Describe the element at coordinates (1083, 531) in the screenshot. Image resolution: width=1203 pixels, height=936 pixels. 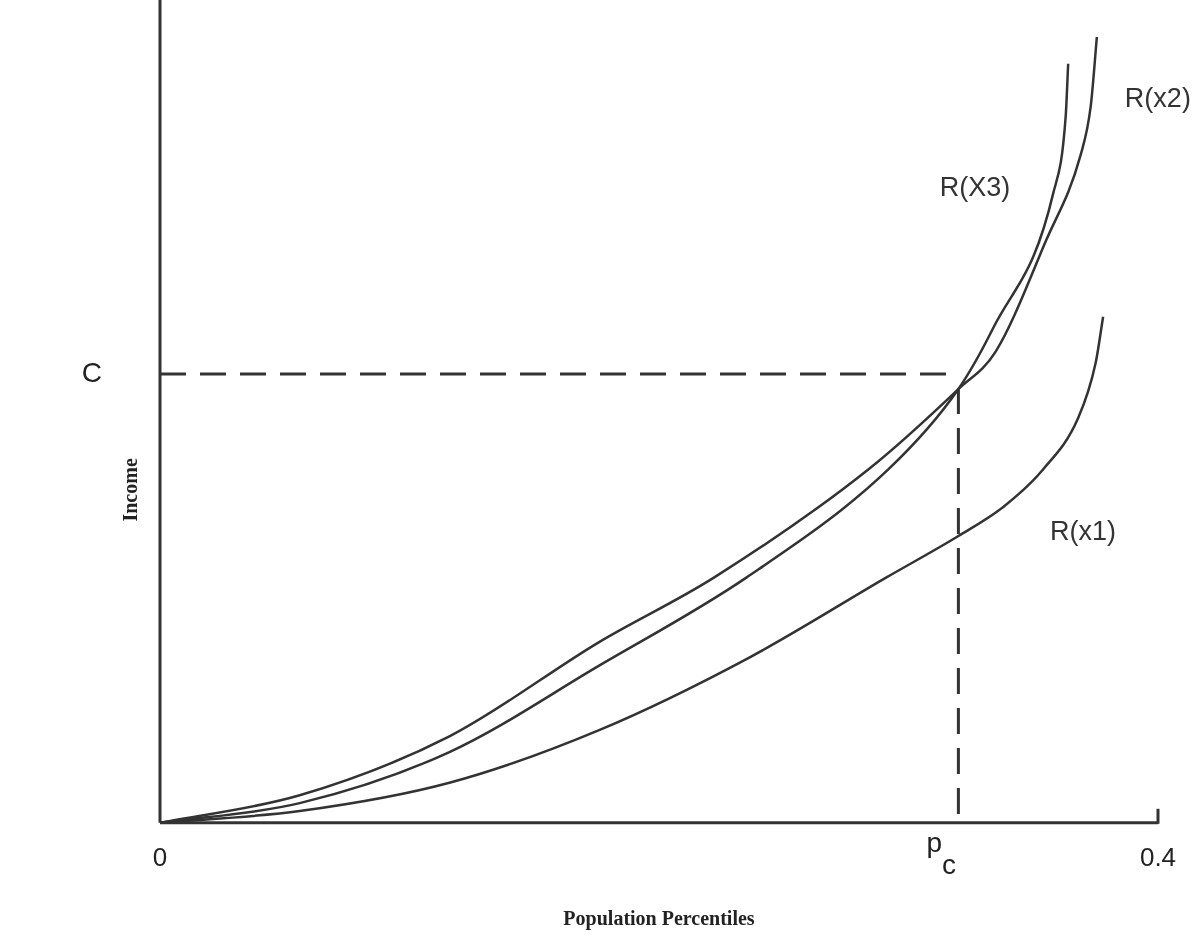
I see `series-label: R(x1)` at that location.